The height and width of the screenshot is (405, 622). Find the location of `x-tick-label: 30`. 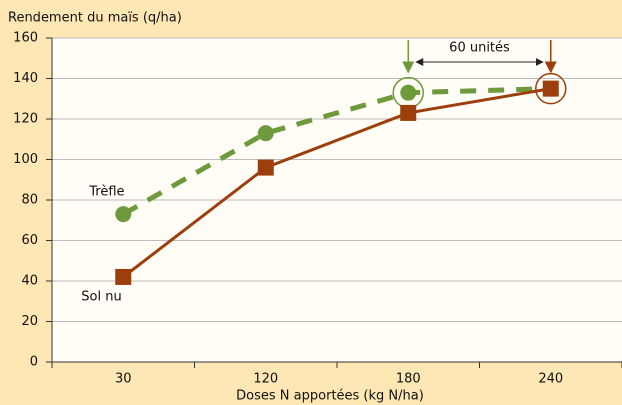

x-tick-label: 30 is located at coordinates (123, 379).